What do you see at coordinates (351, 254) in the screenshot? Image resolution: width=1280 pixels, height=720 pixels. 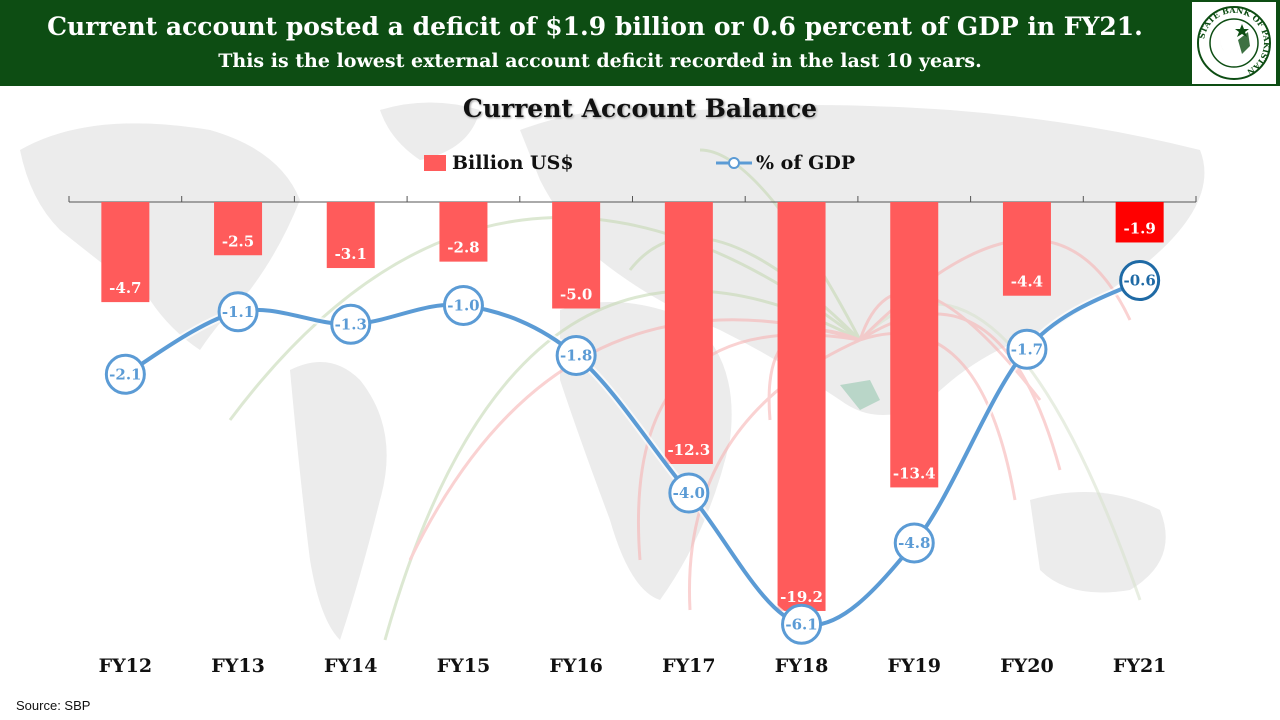 I see `bar-value-label: -3.1` at bounding box center [351, 254].